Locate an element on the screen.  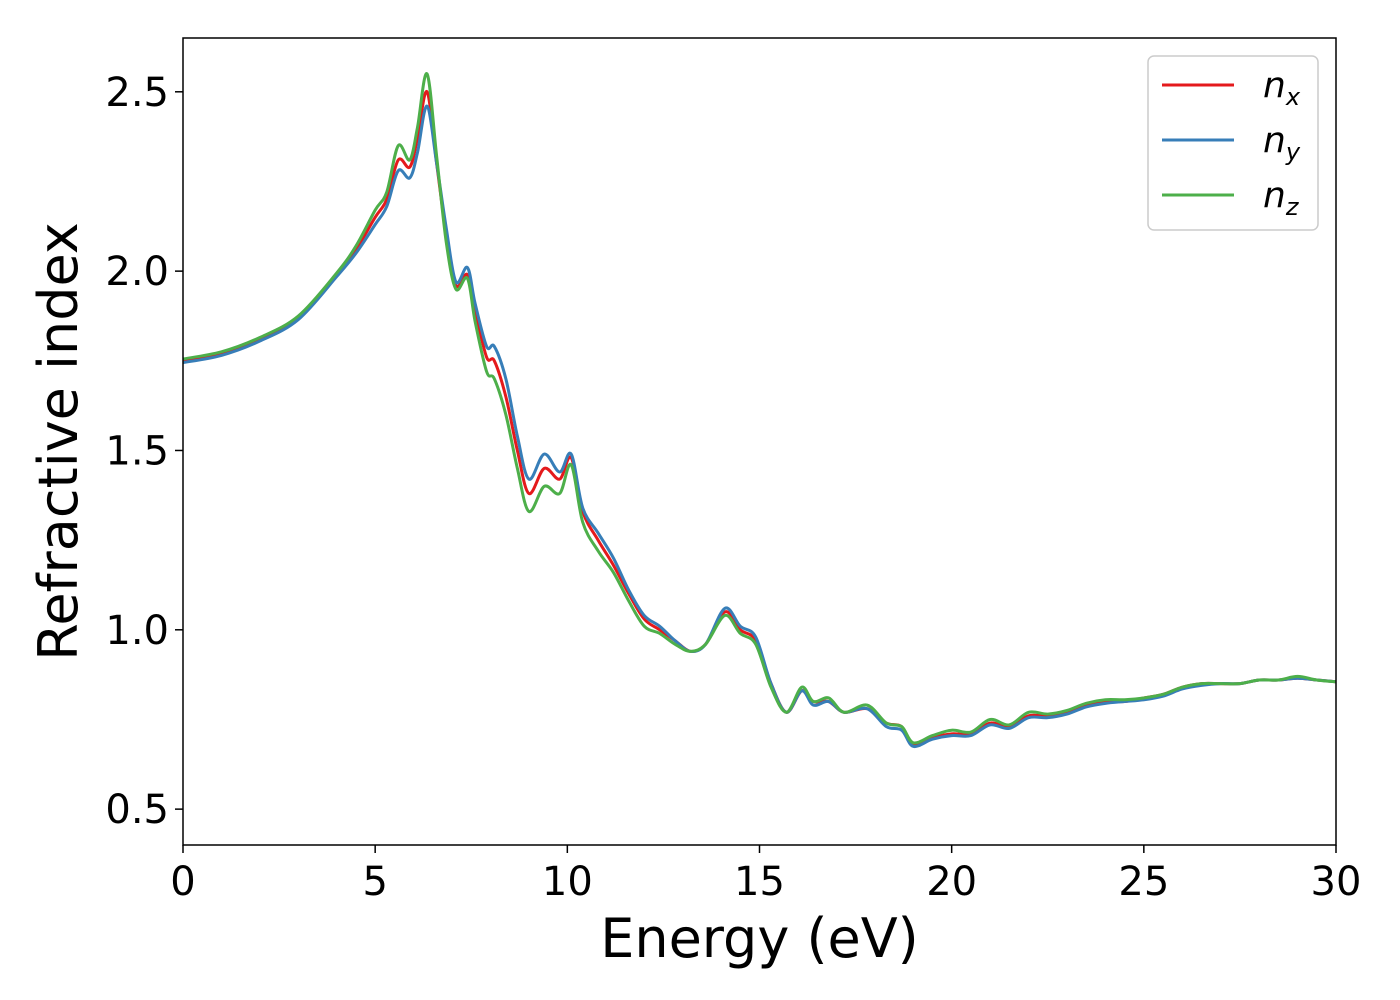
y-tick-label: 0.5 is located at coordinates (137, 810).